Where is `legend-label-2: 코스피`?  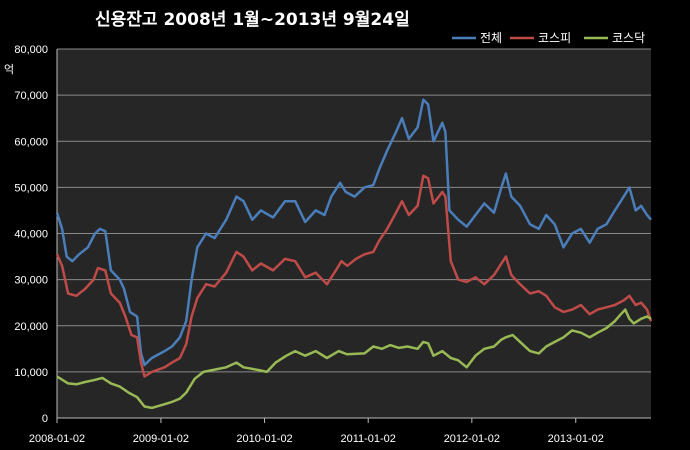 legend-label-2: 코스피 is located at coordinates (554, 38).